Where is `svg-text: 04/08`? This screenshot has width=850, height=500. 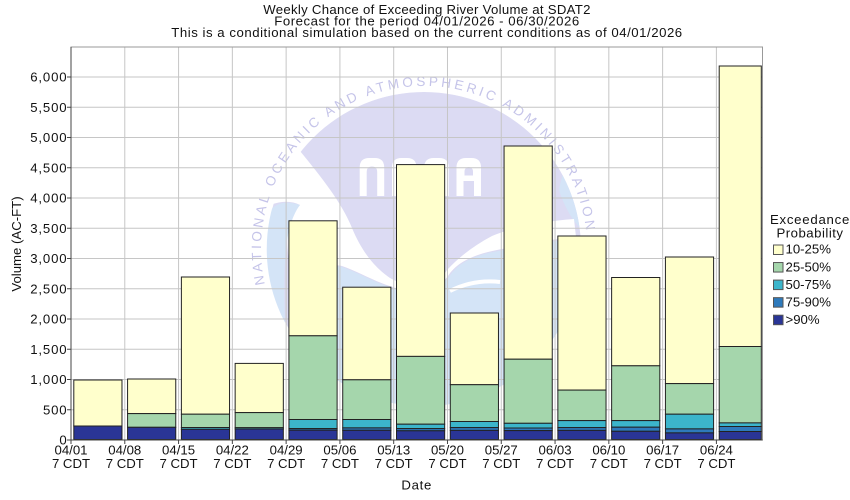
svg-text: 04/08 is located at coordinates (124, 450).